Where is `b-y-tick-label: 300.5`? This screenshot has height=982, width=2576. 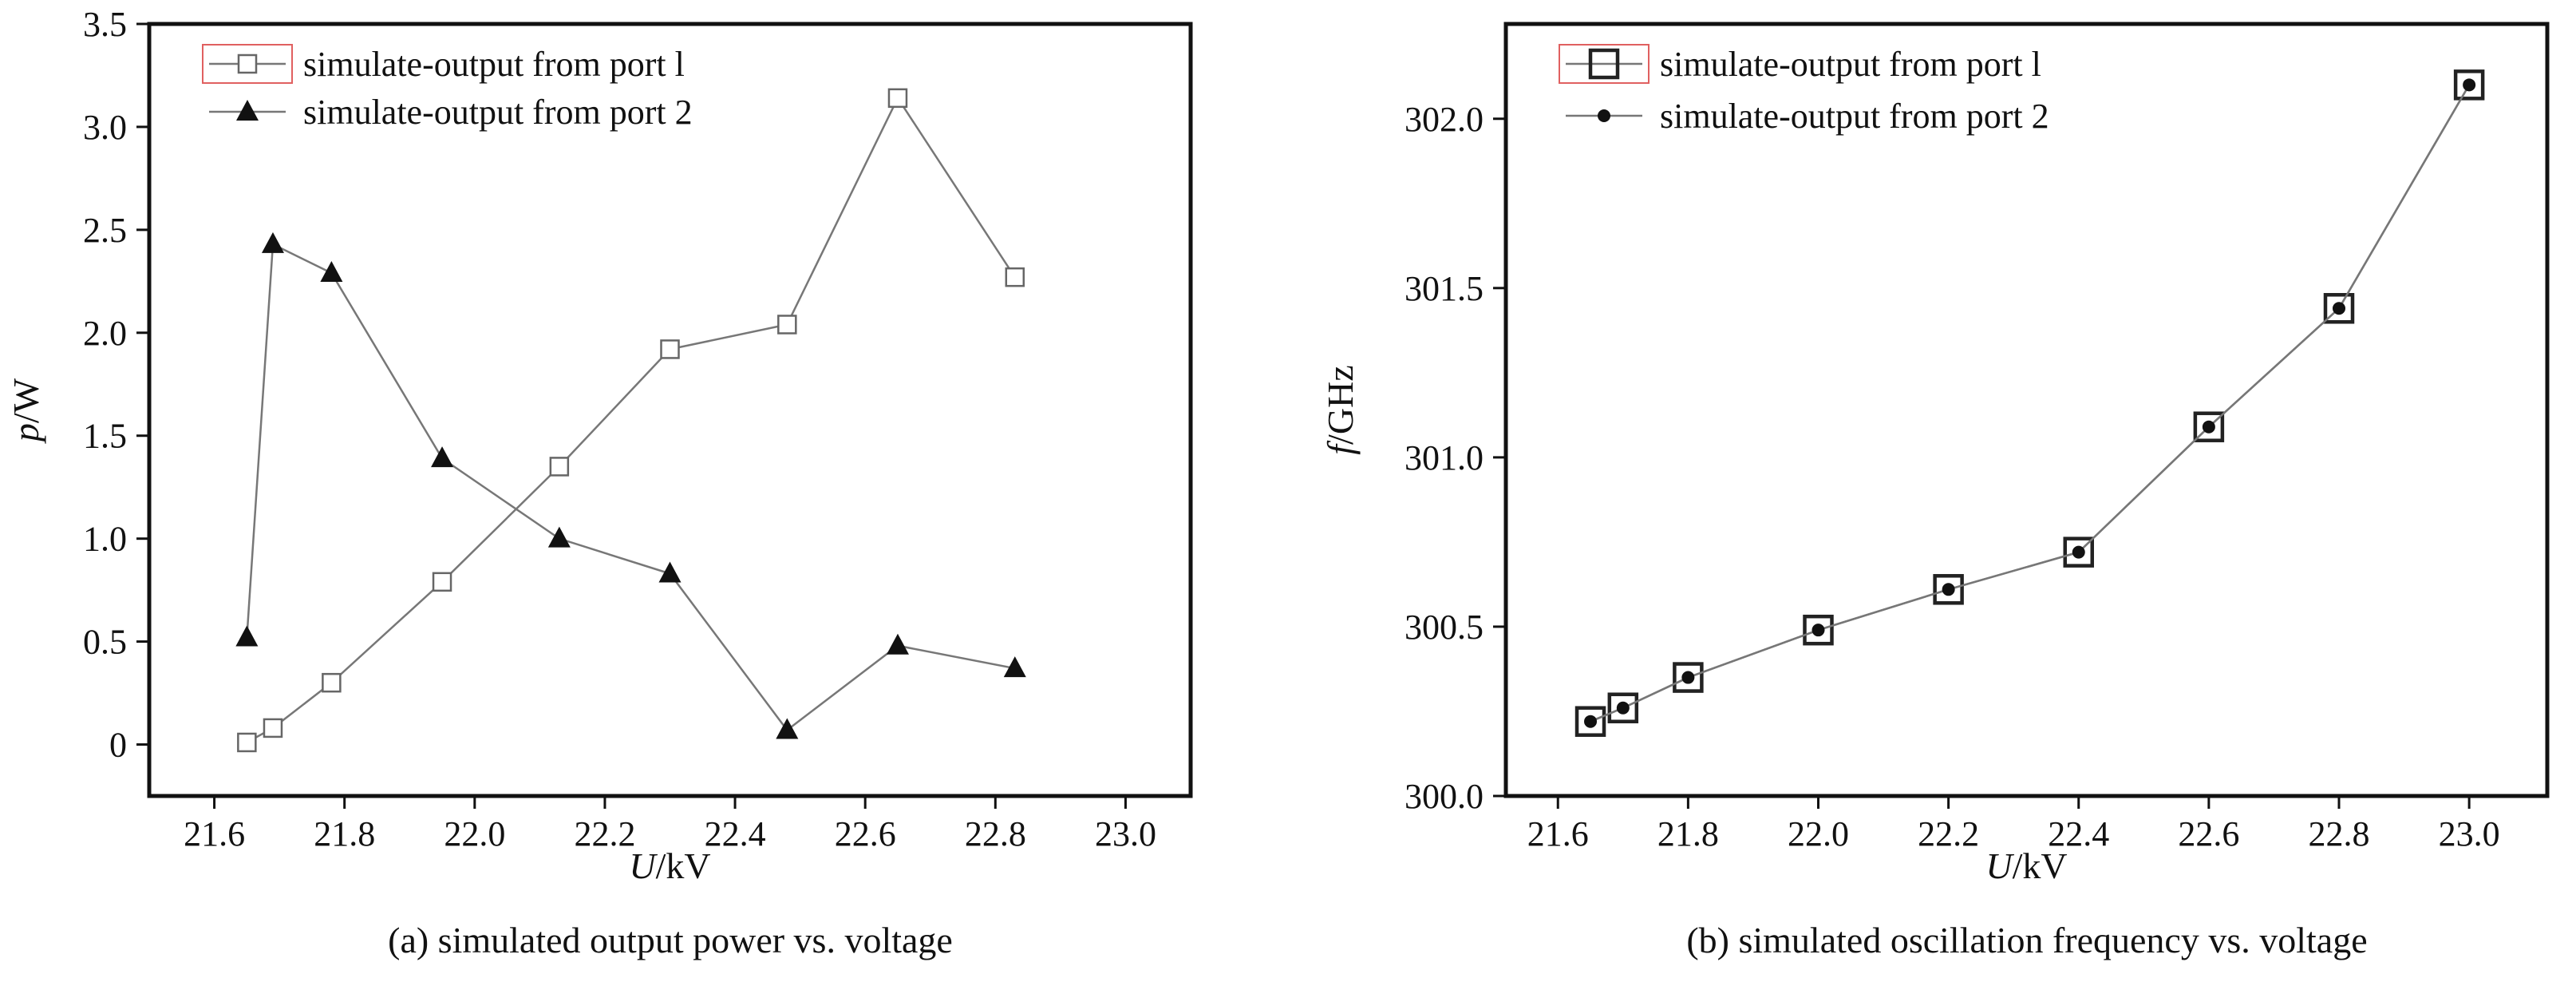
b-y-tick-label: 300.5 is located at coordinates (1444, 627).